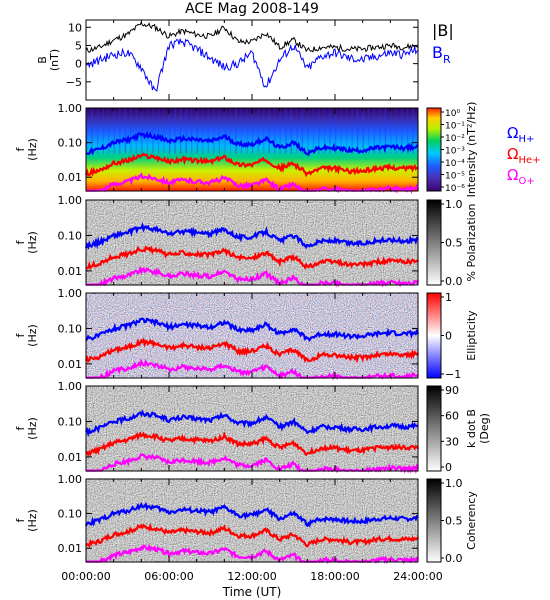 Image resolution: width=550 pixels, height=600 pixels. I want to click on series-b-radial, so click(252, 65).